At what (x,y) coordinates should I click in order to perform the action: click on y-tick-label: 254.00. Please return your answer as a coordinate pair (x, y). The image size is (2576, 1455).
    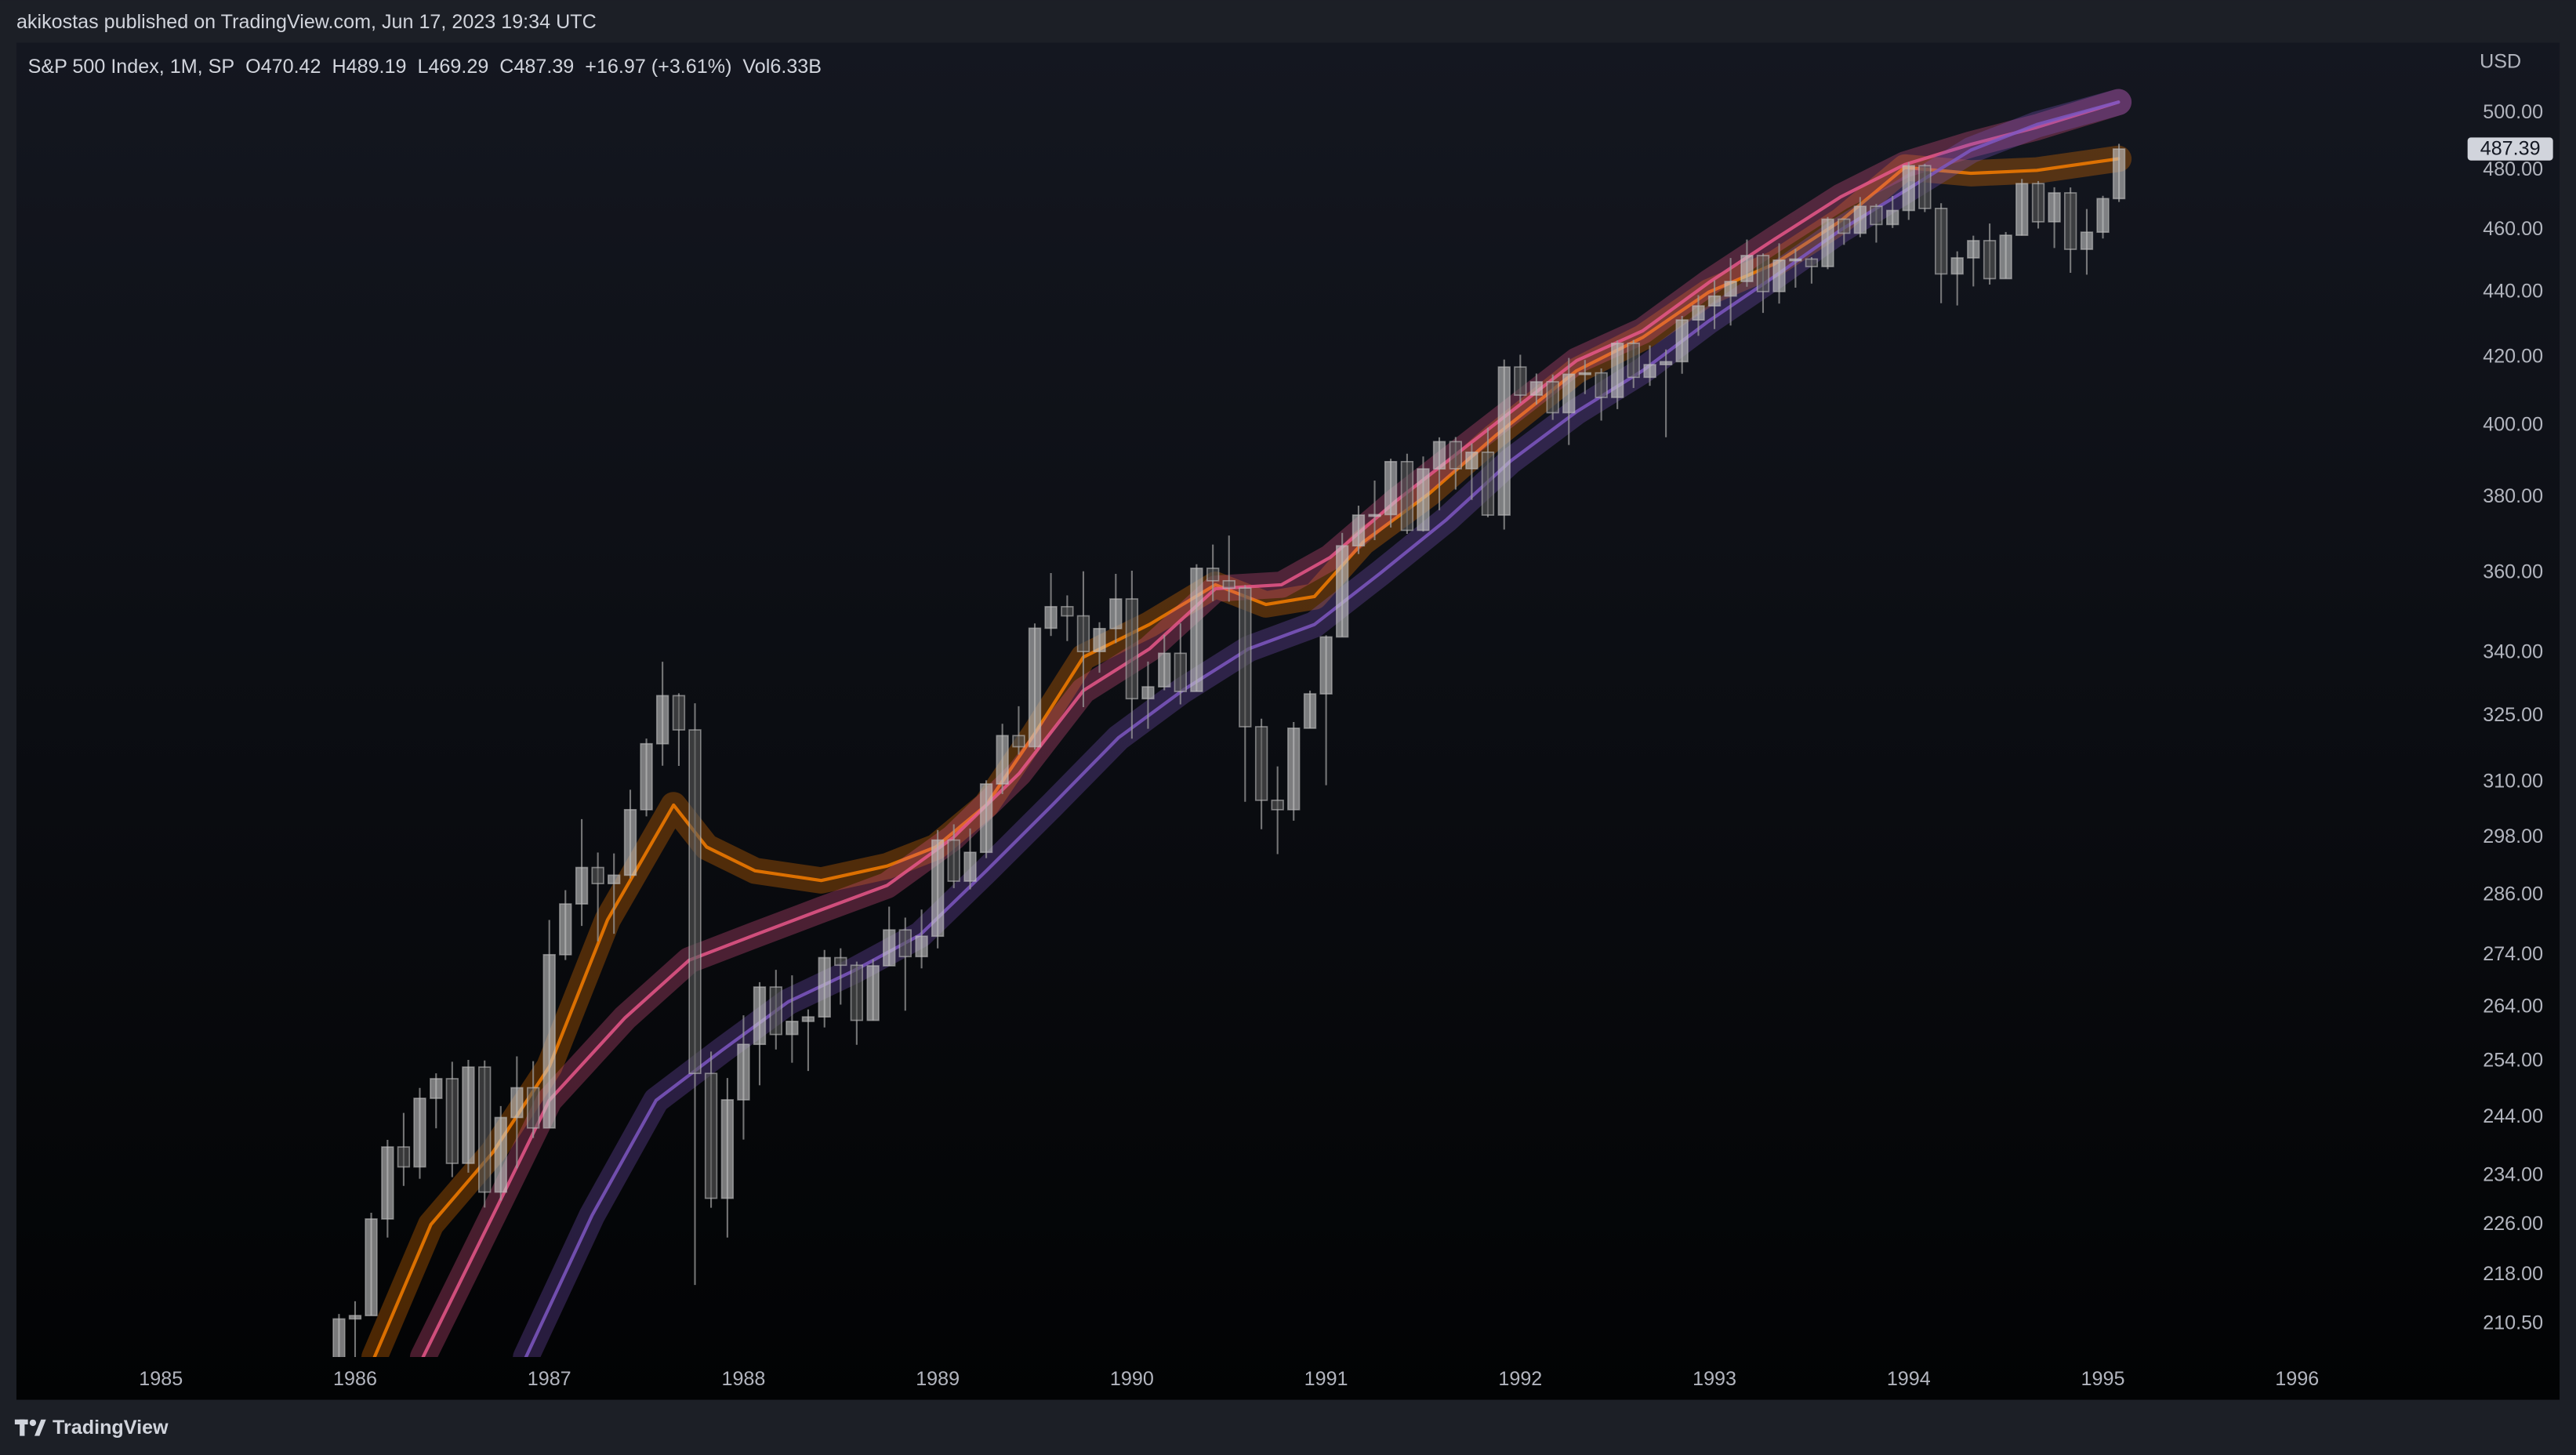
    Looking at the image, I should click on (2513, 1060).